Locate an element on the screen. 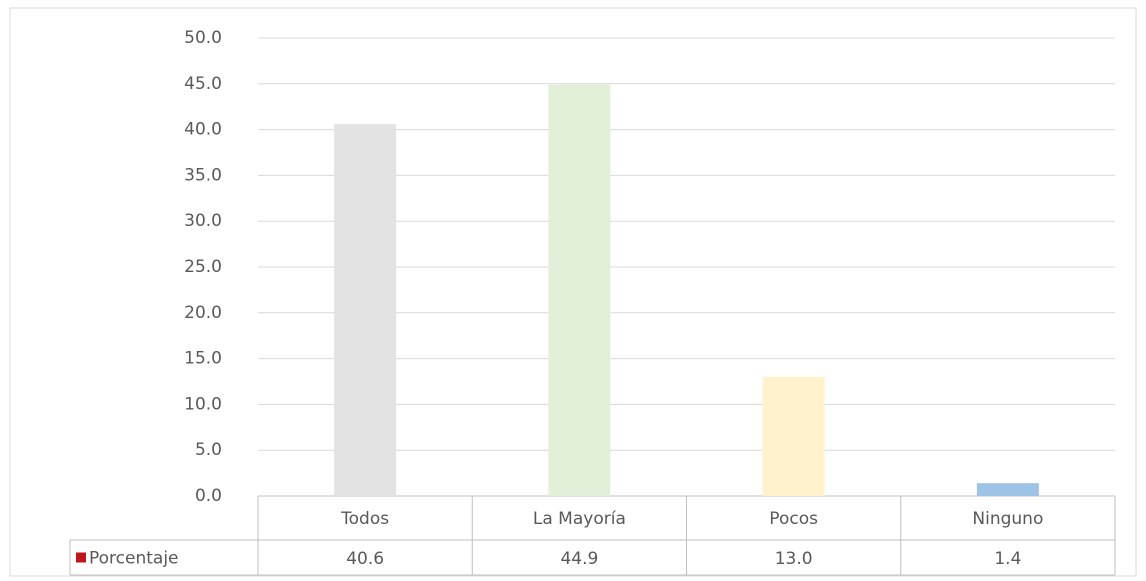 This screenshot has width=1146, height=581. y-tick-label: 30.0 is located at coordinates (203, 221).